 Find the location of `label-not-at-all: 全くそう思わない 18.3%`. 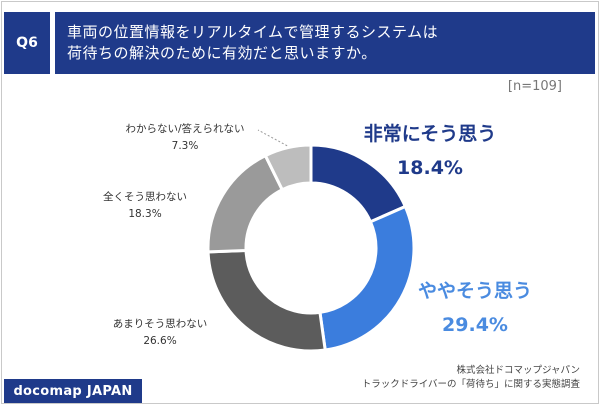

label-not-at-all: 全くそう思わない 18.3% is located at coordinates (145, 206).